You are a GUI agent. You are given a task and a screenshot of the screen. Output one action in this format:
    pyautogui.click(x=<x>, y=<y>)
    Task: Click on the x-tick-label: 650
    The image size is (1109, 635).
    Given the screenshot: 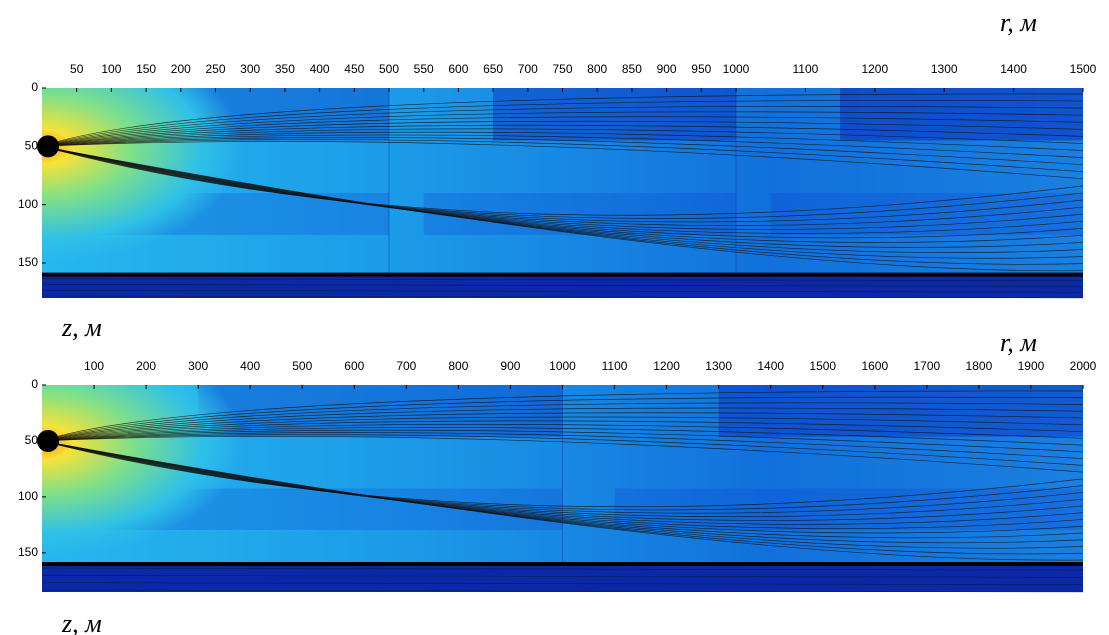 What is the action you would take?
    pyautogui.click(x=493, y=69)
    